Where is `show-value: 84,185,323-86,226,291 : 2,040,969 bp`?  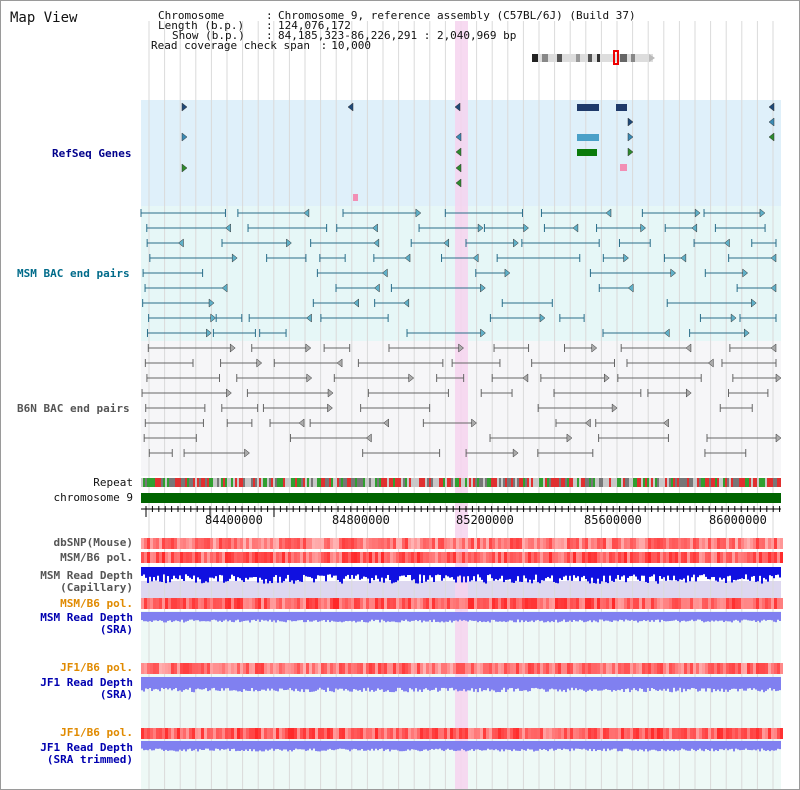
show-value: 84,185,323-86,226,291 : 2,040,969 bp is located at coordinates (397, 35).